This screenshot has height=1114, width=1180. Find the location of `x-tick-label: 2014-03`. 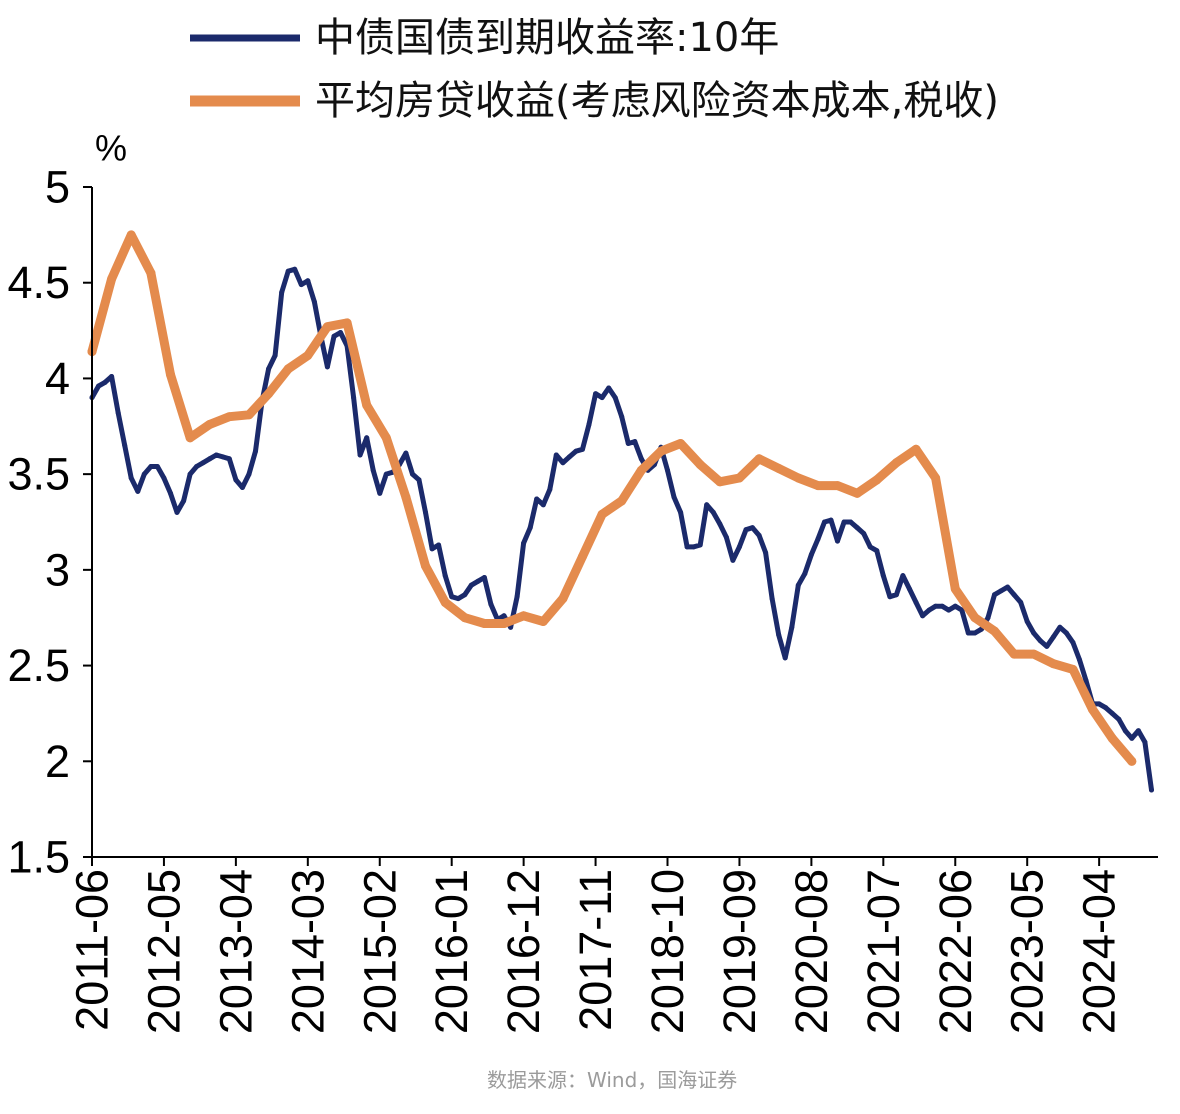

x-tick-label: 2014-03 is located at coordinates (307, 951).